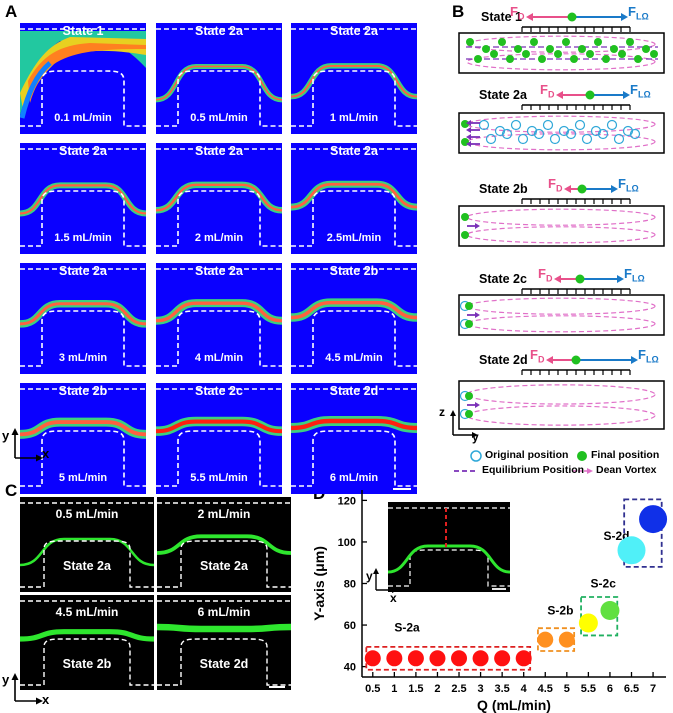 This screenshot has width=673, height=713. What do you see at coordinates (83, 118) in the screenshot?
I see `cell-flow-label: 0.1 mL/min` at bounding box center [83, 118].